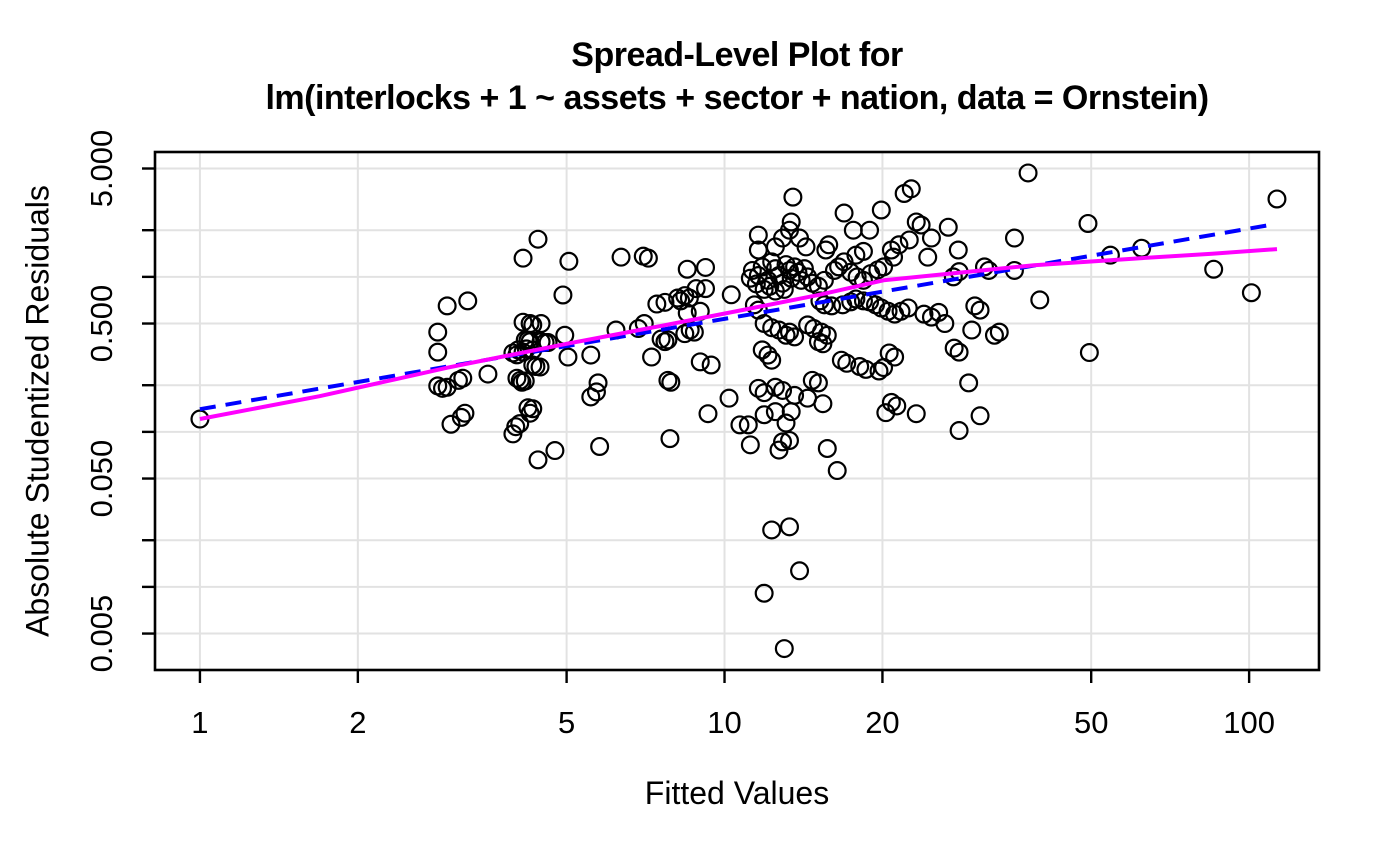 The width and height of the screenshot is (1400, 866). Describe the element at coordinates (357, 722) in the screenshot. I see `x-tick-label: 2` at that location.